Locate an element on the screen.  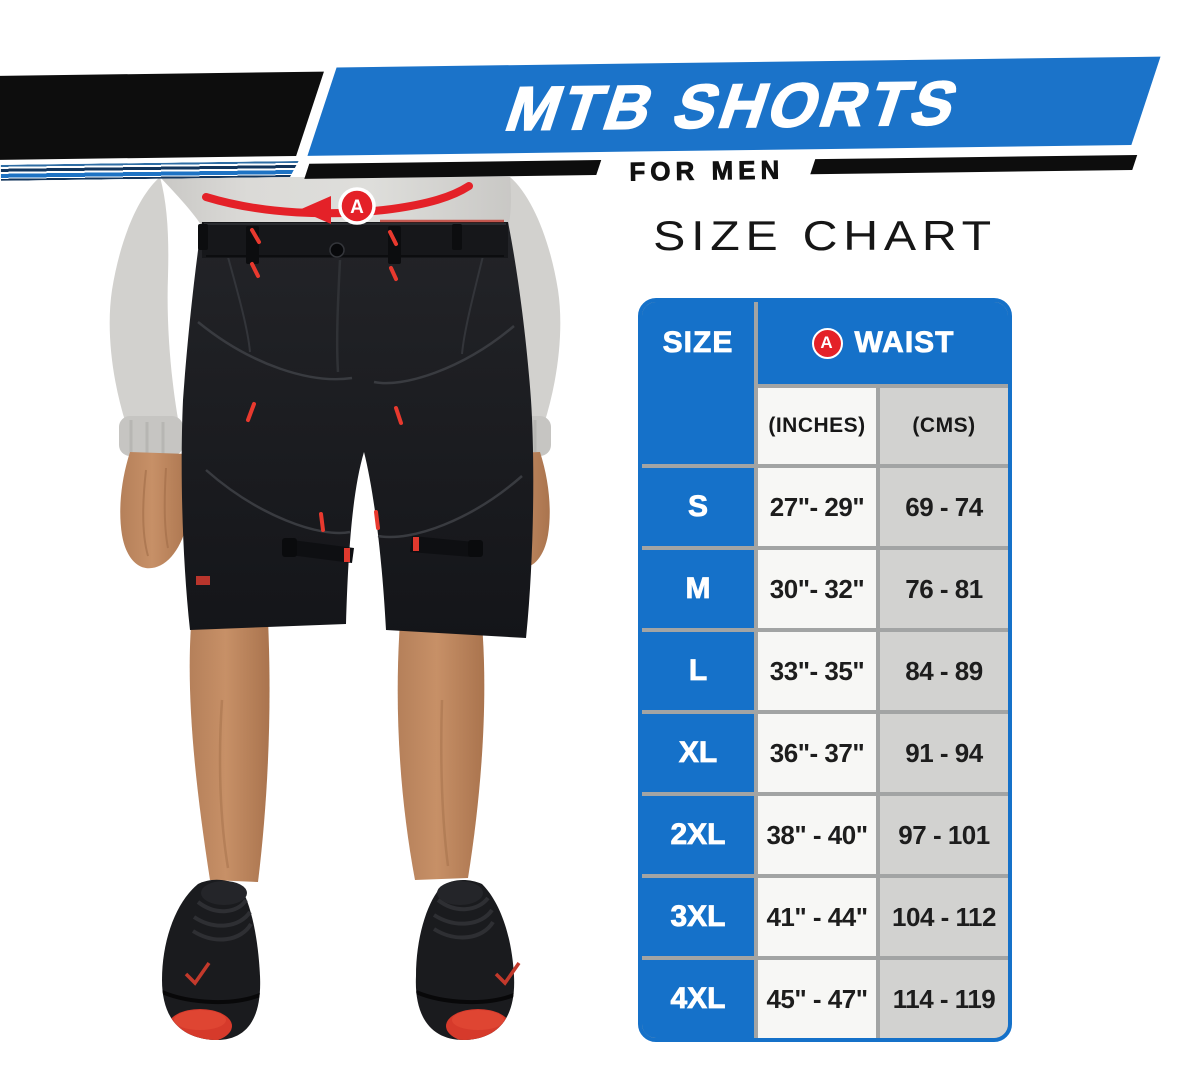
left-hand is located at coordinates (155, 510).